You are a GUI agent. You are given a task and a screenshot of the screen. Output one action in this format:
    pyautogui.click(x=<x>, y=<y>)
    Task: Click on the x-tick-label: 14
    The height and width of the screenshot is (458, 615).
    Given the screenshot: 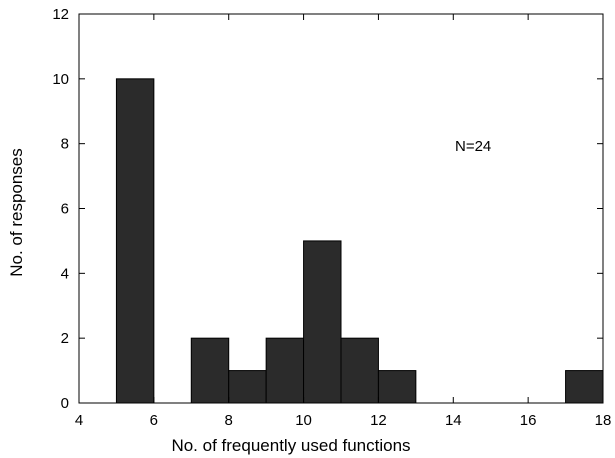 What is the action you would take?
    pyautogui.click(x=453, y=420)
    